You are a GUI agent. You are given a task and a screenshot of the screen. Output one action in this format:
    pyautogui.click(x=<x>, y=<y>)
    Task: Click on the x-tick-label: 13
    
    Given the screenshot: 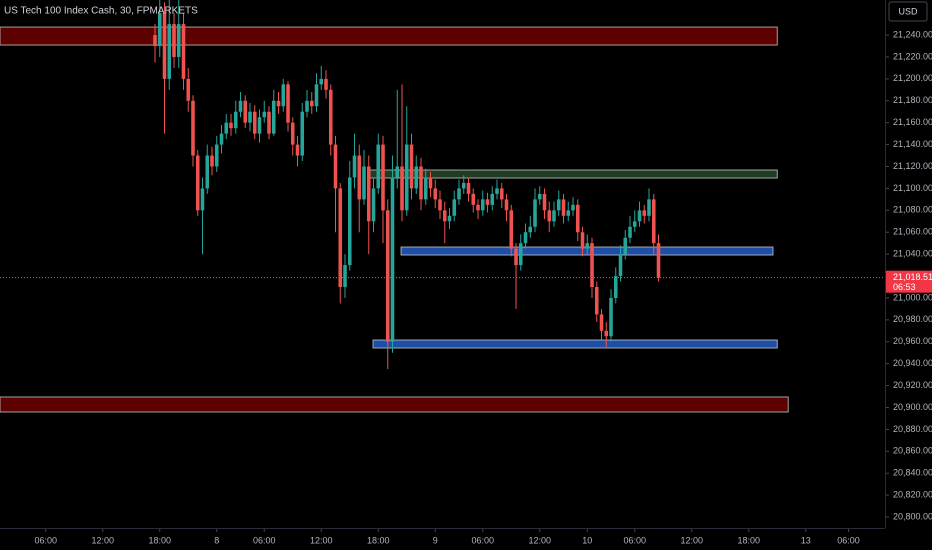 What is the action you would take?
    pyautogui.click(x=806, y=540)
    